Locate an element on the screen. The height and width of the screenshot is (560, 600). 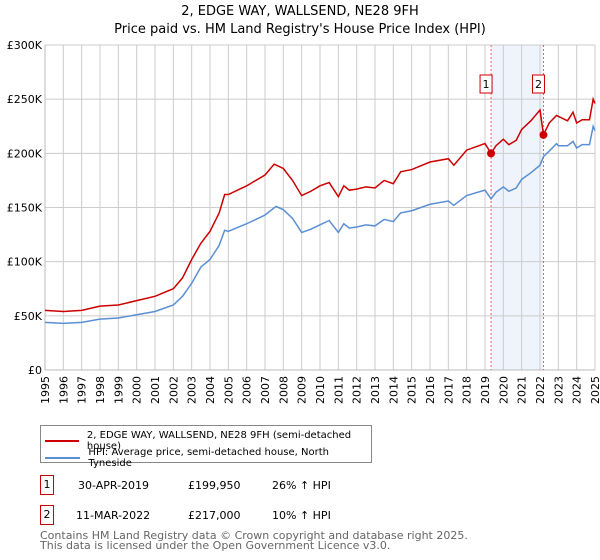
x-tick-label: 1995 is located at coordinates (45, 390).